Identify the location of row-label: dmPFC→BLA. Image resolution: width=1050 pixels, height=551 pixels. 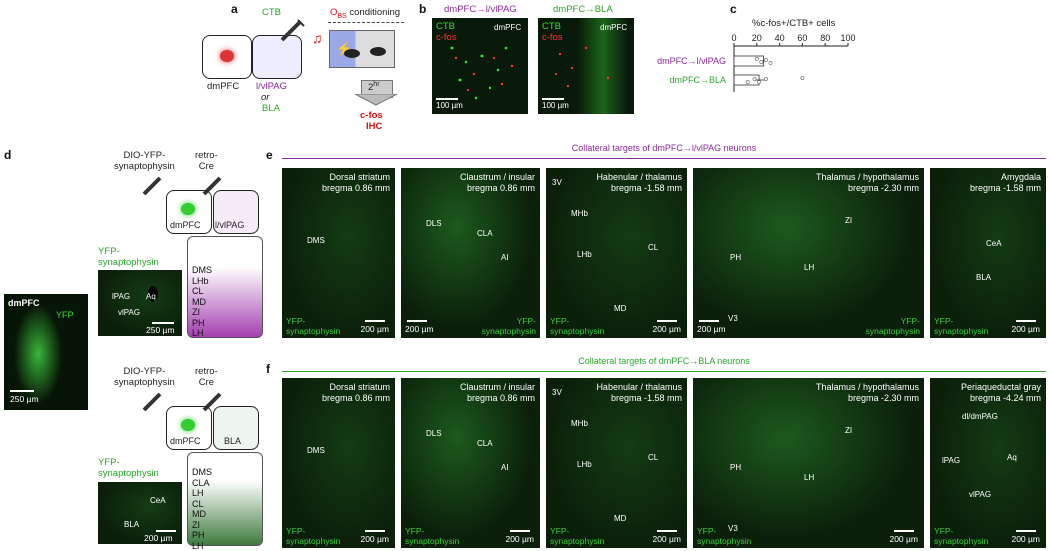
(697, 80).